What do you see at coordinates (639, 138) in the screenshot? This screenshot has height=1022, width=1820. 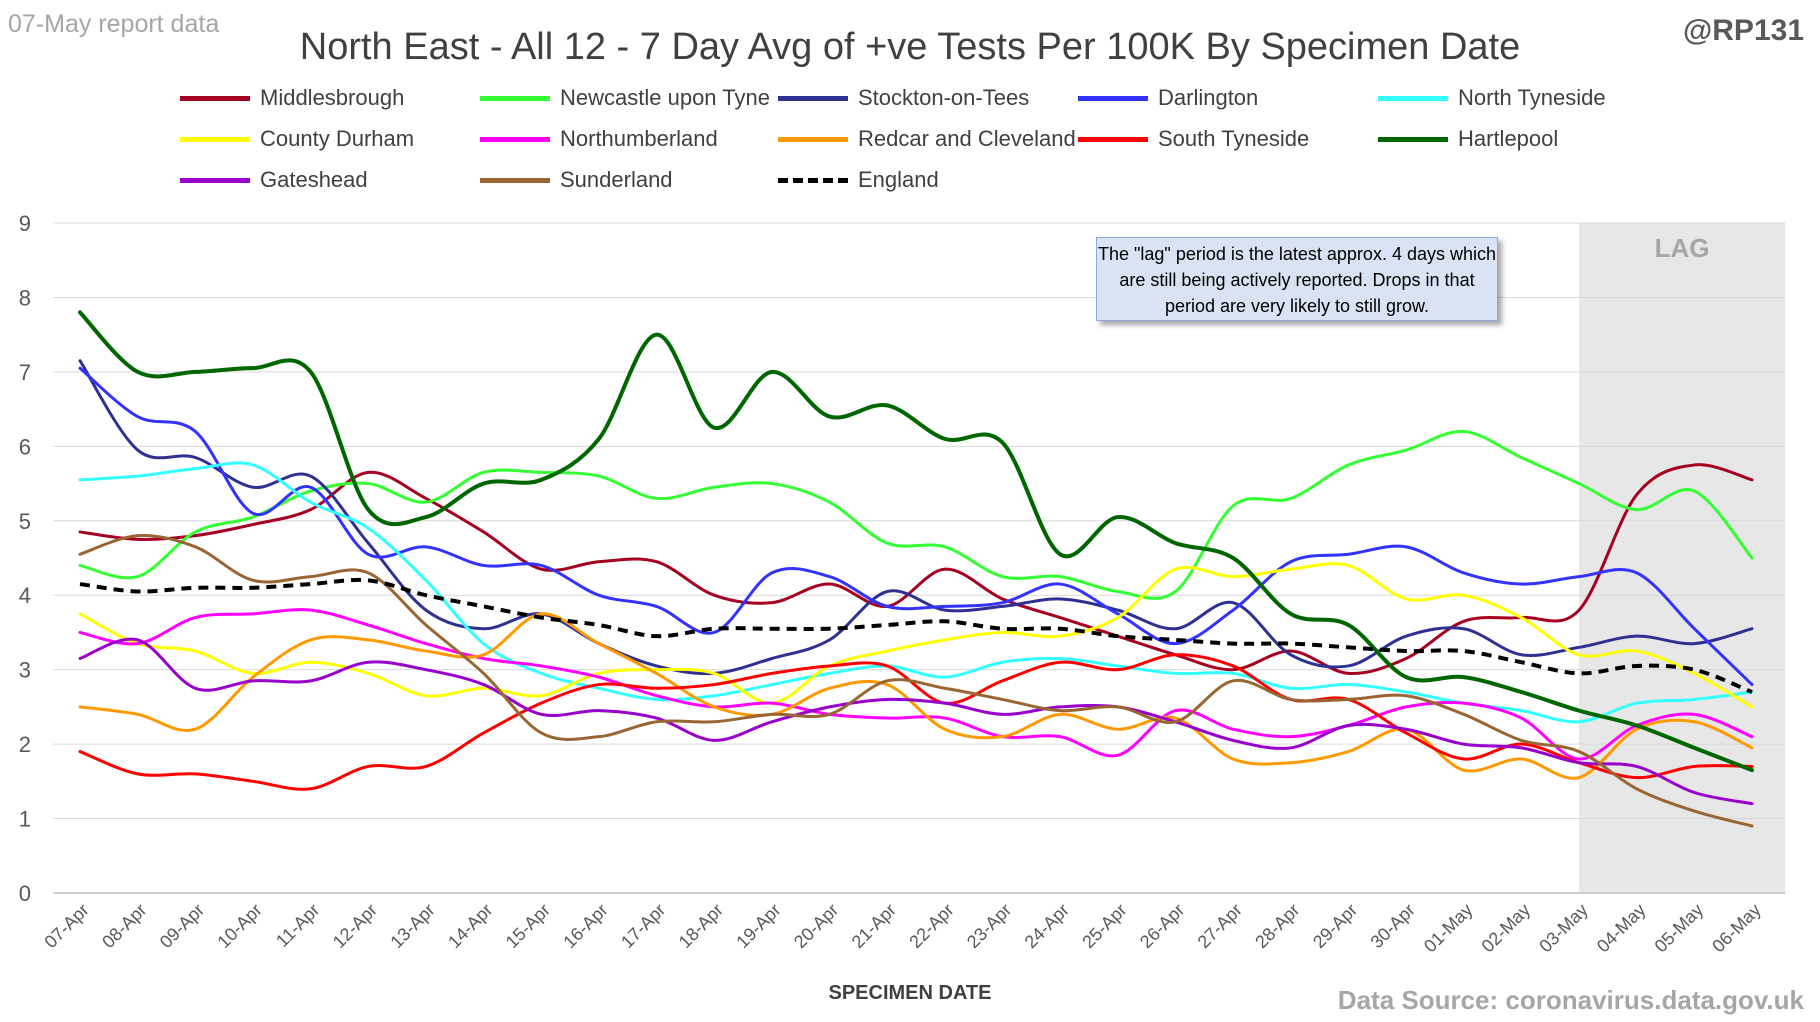 I see `legend-label: Northumberland` at bounding box center [639, 138].